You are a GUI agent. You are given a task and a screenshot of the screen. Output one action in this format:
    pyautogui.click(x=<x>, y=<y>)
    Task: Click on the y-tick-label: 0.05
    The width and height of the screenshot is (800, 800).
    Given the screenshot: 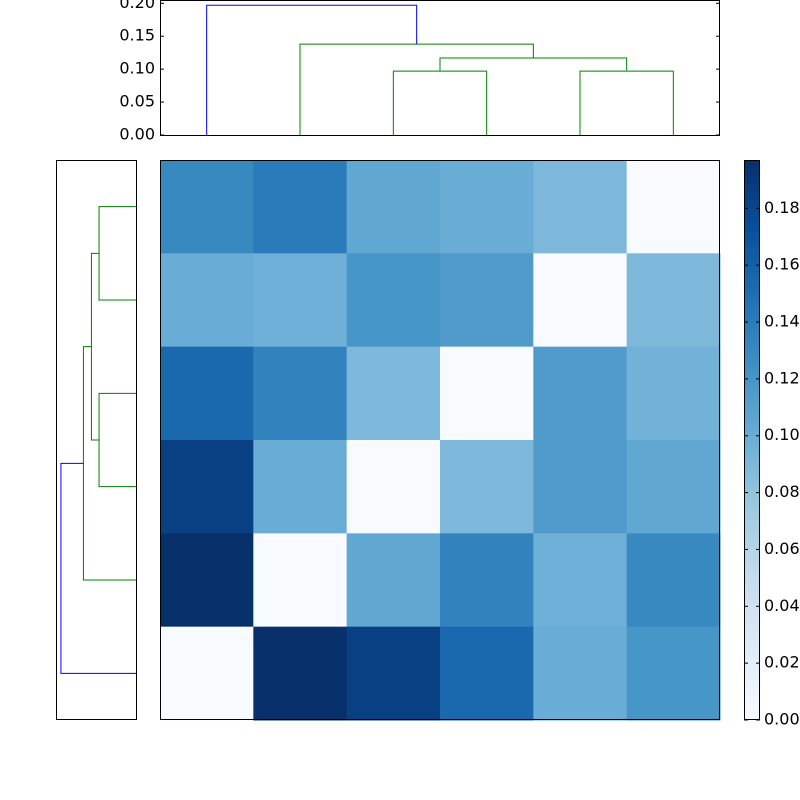 What is the action you would take?
    pyautogui.click(x=137, y=101)
    